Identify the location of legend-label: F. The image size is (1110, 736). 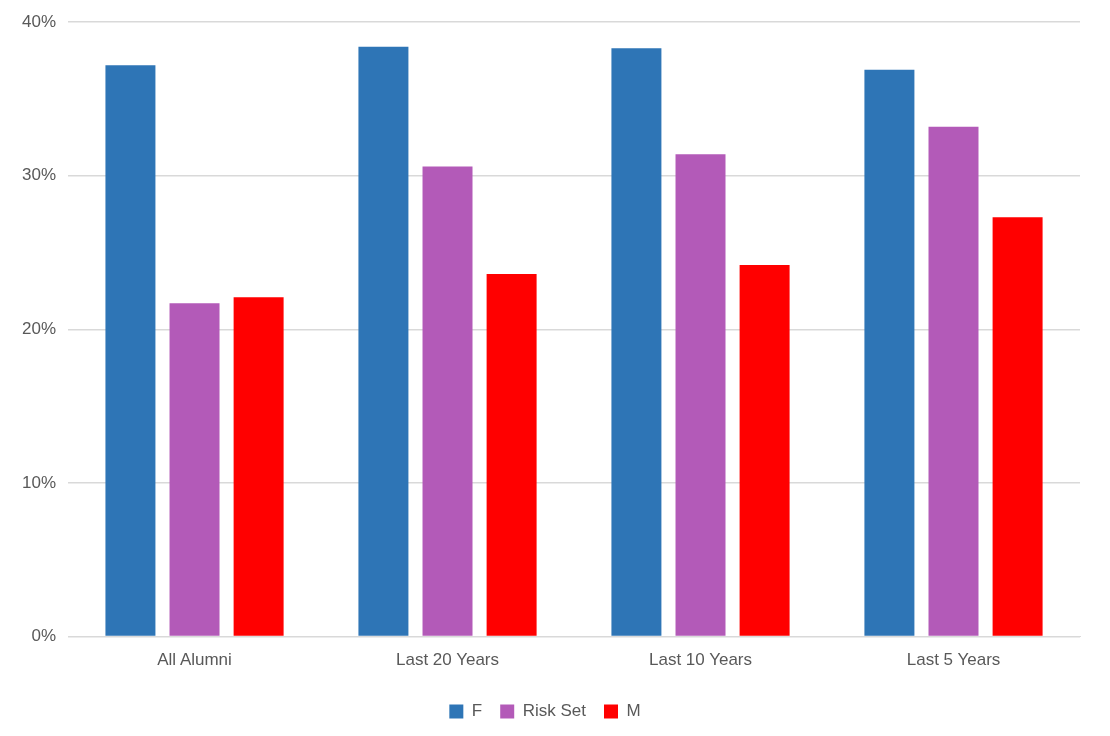
(477, 711).